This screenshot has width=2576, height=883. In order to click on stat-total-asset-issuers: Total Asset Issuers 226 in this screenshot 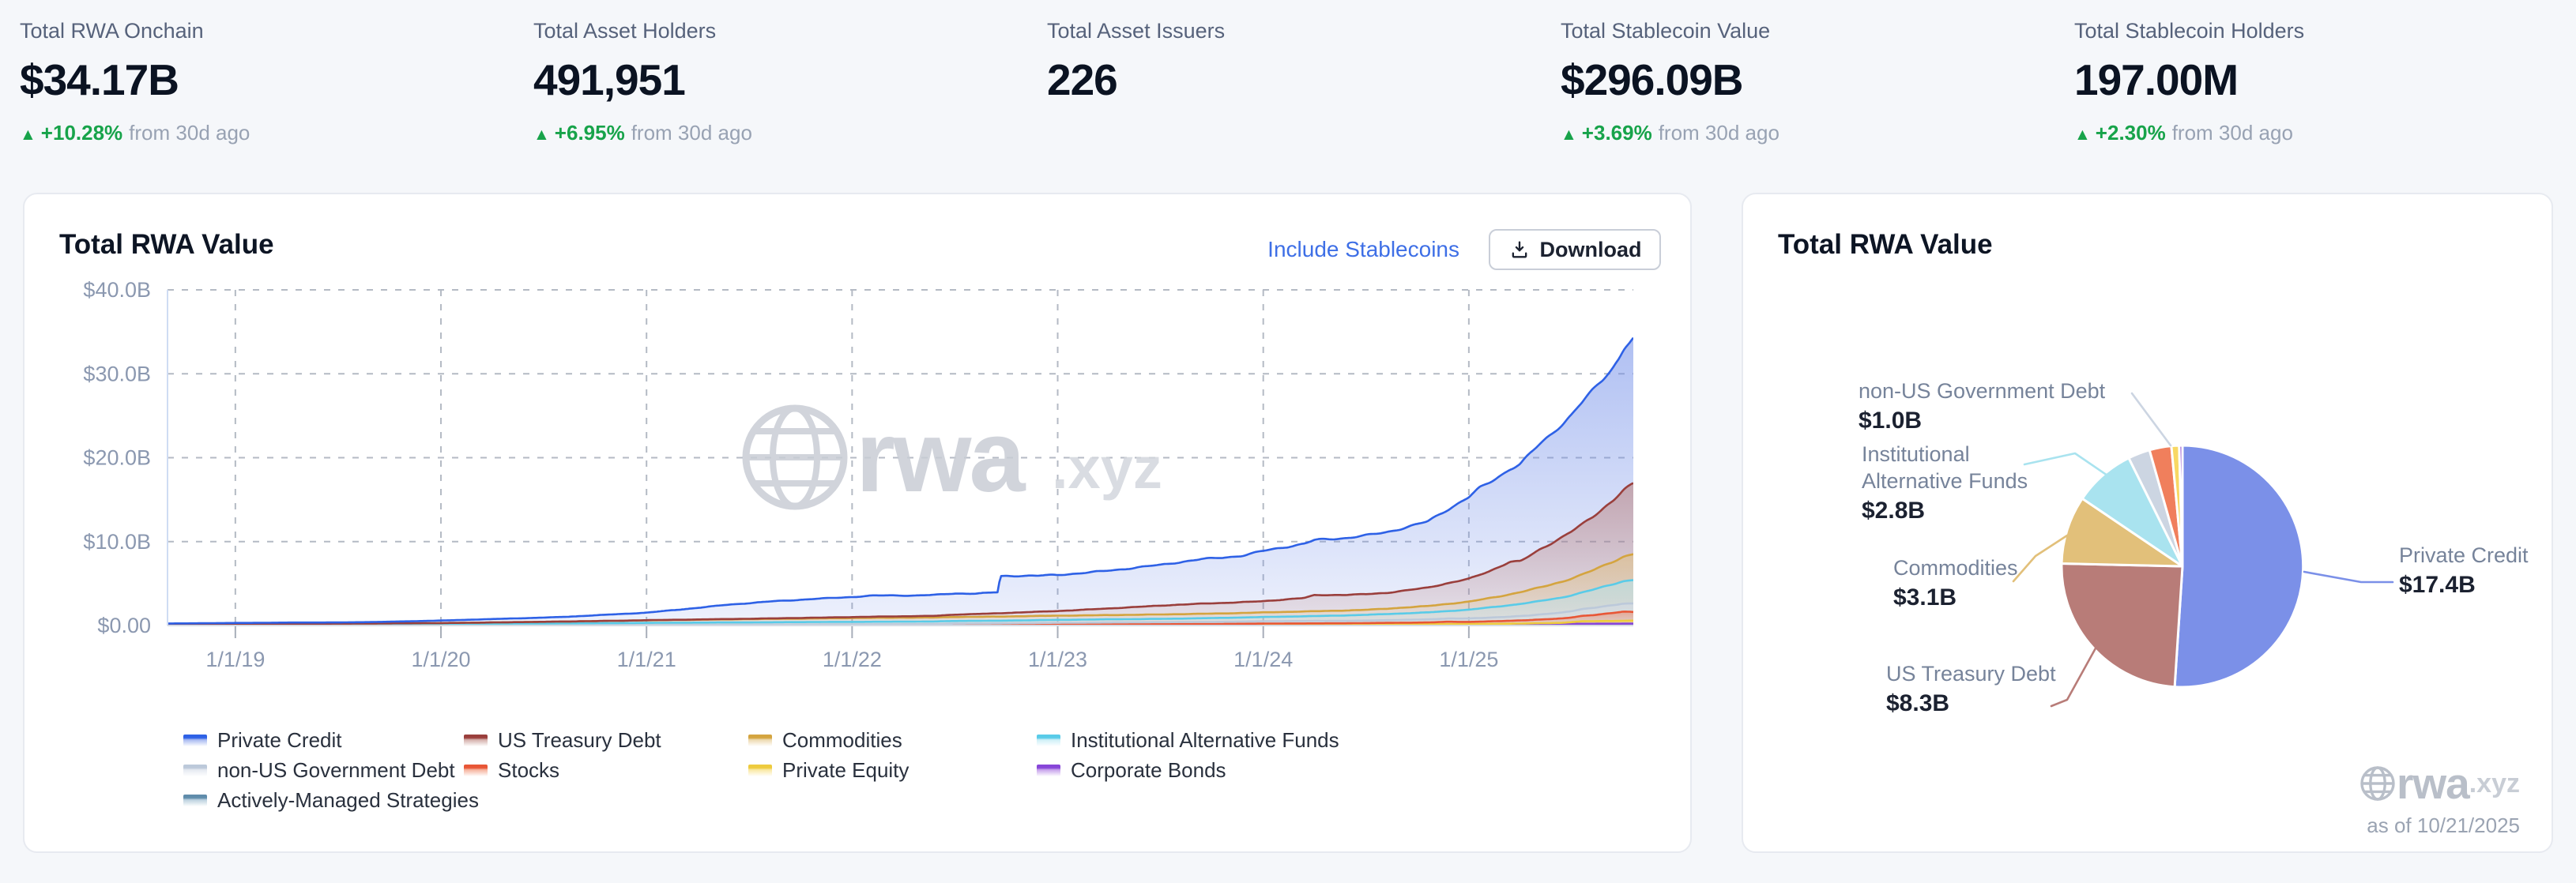, I will do `click(1292, 62)`.